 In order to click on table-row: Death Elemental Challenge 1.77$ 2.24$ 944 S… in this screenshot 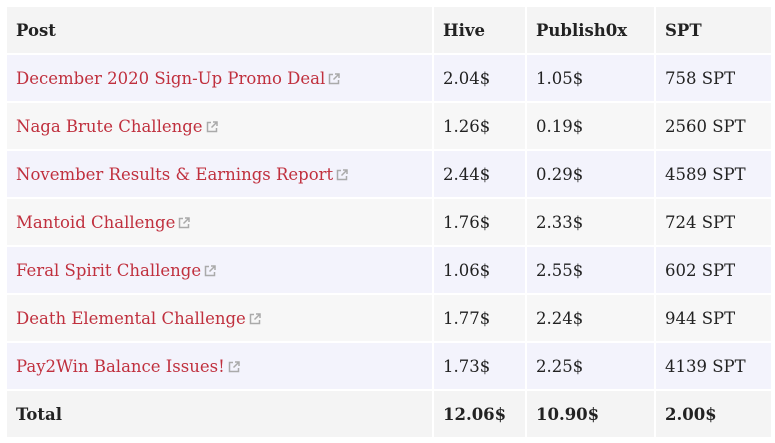, I will do `click(389, 318)`.